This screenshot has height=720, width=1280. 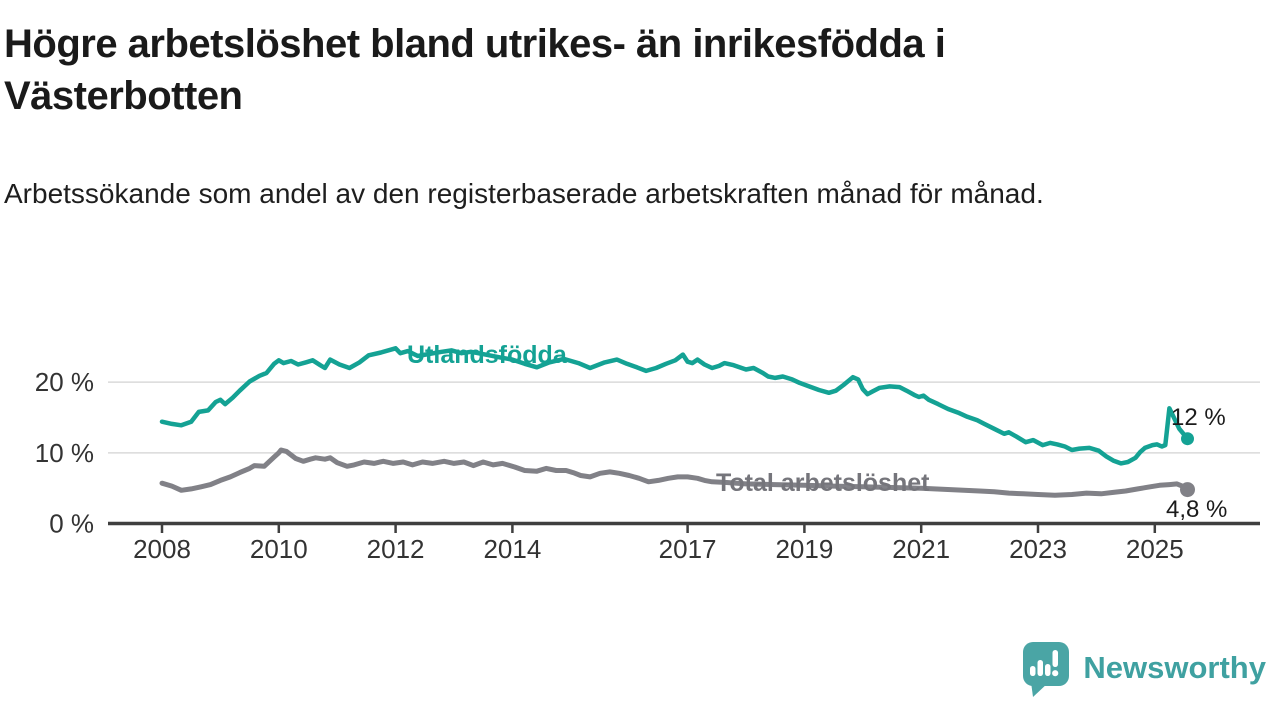 I want to click on series-line-utlandsfodda, so click(x=674, y=406).